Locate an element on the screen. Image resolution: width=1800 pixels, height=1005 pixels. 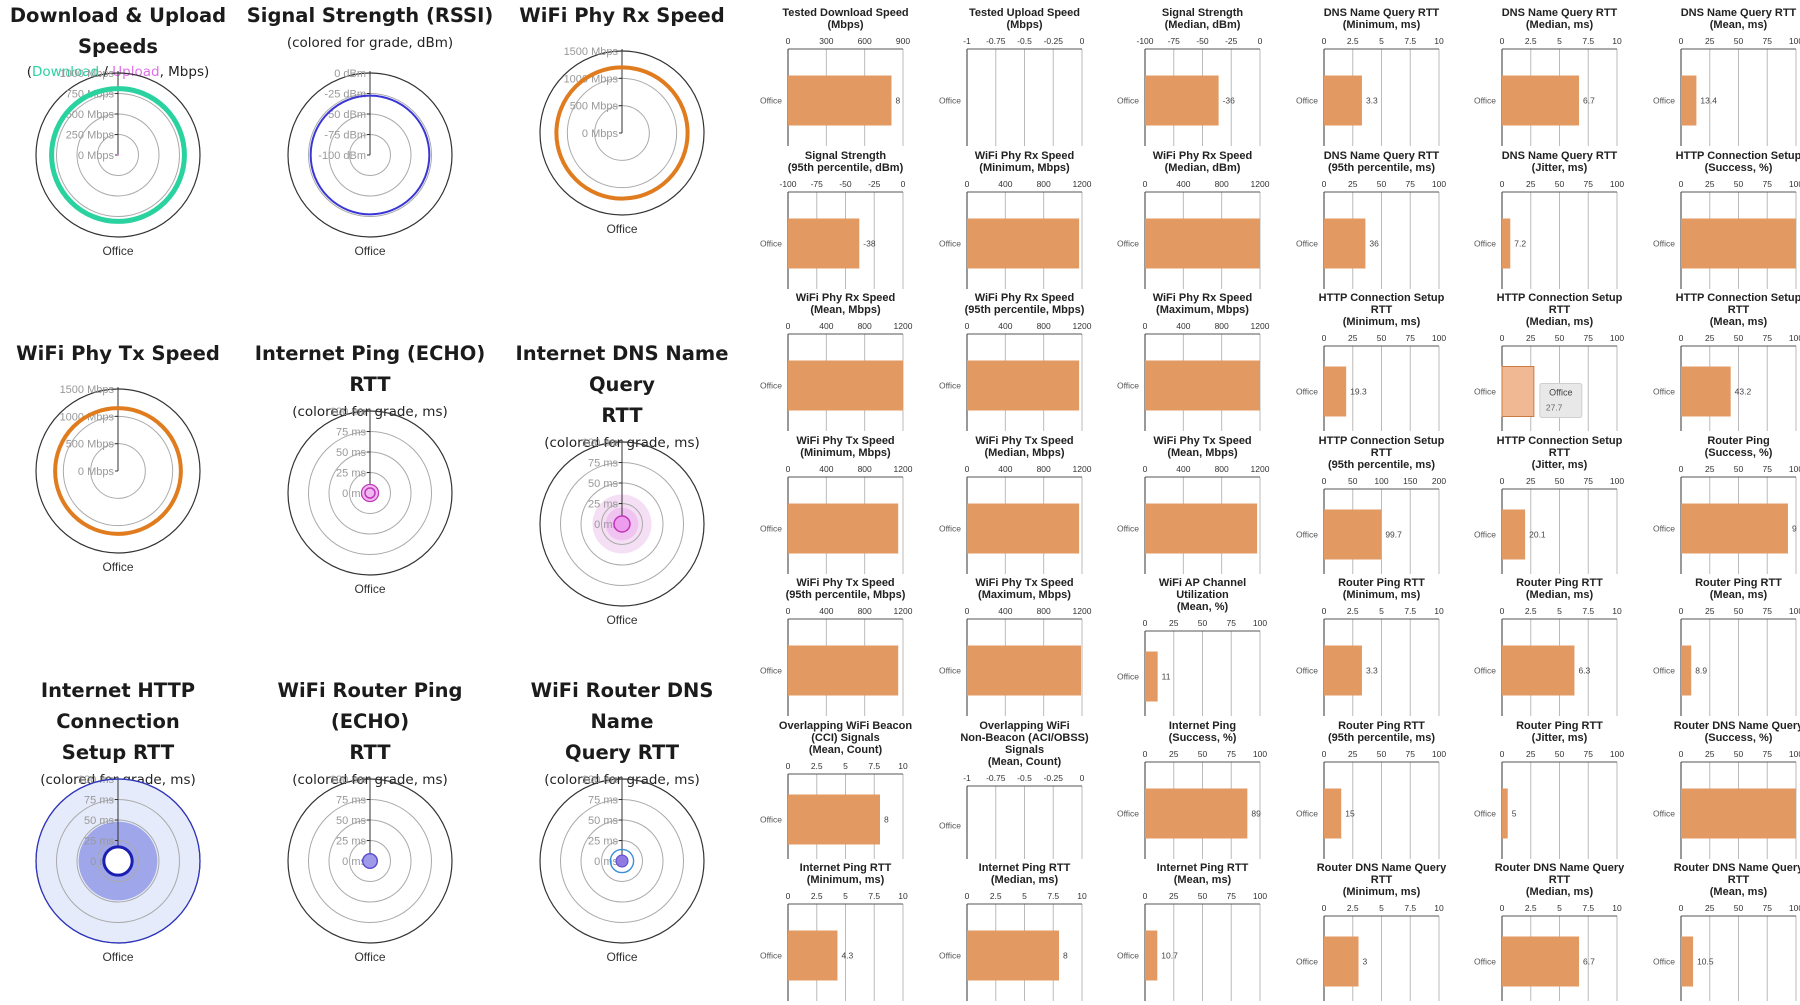
bar-tick-label: -25 is located at coordinates (874, 184).